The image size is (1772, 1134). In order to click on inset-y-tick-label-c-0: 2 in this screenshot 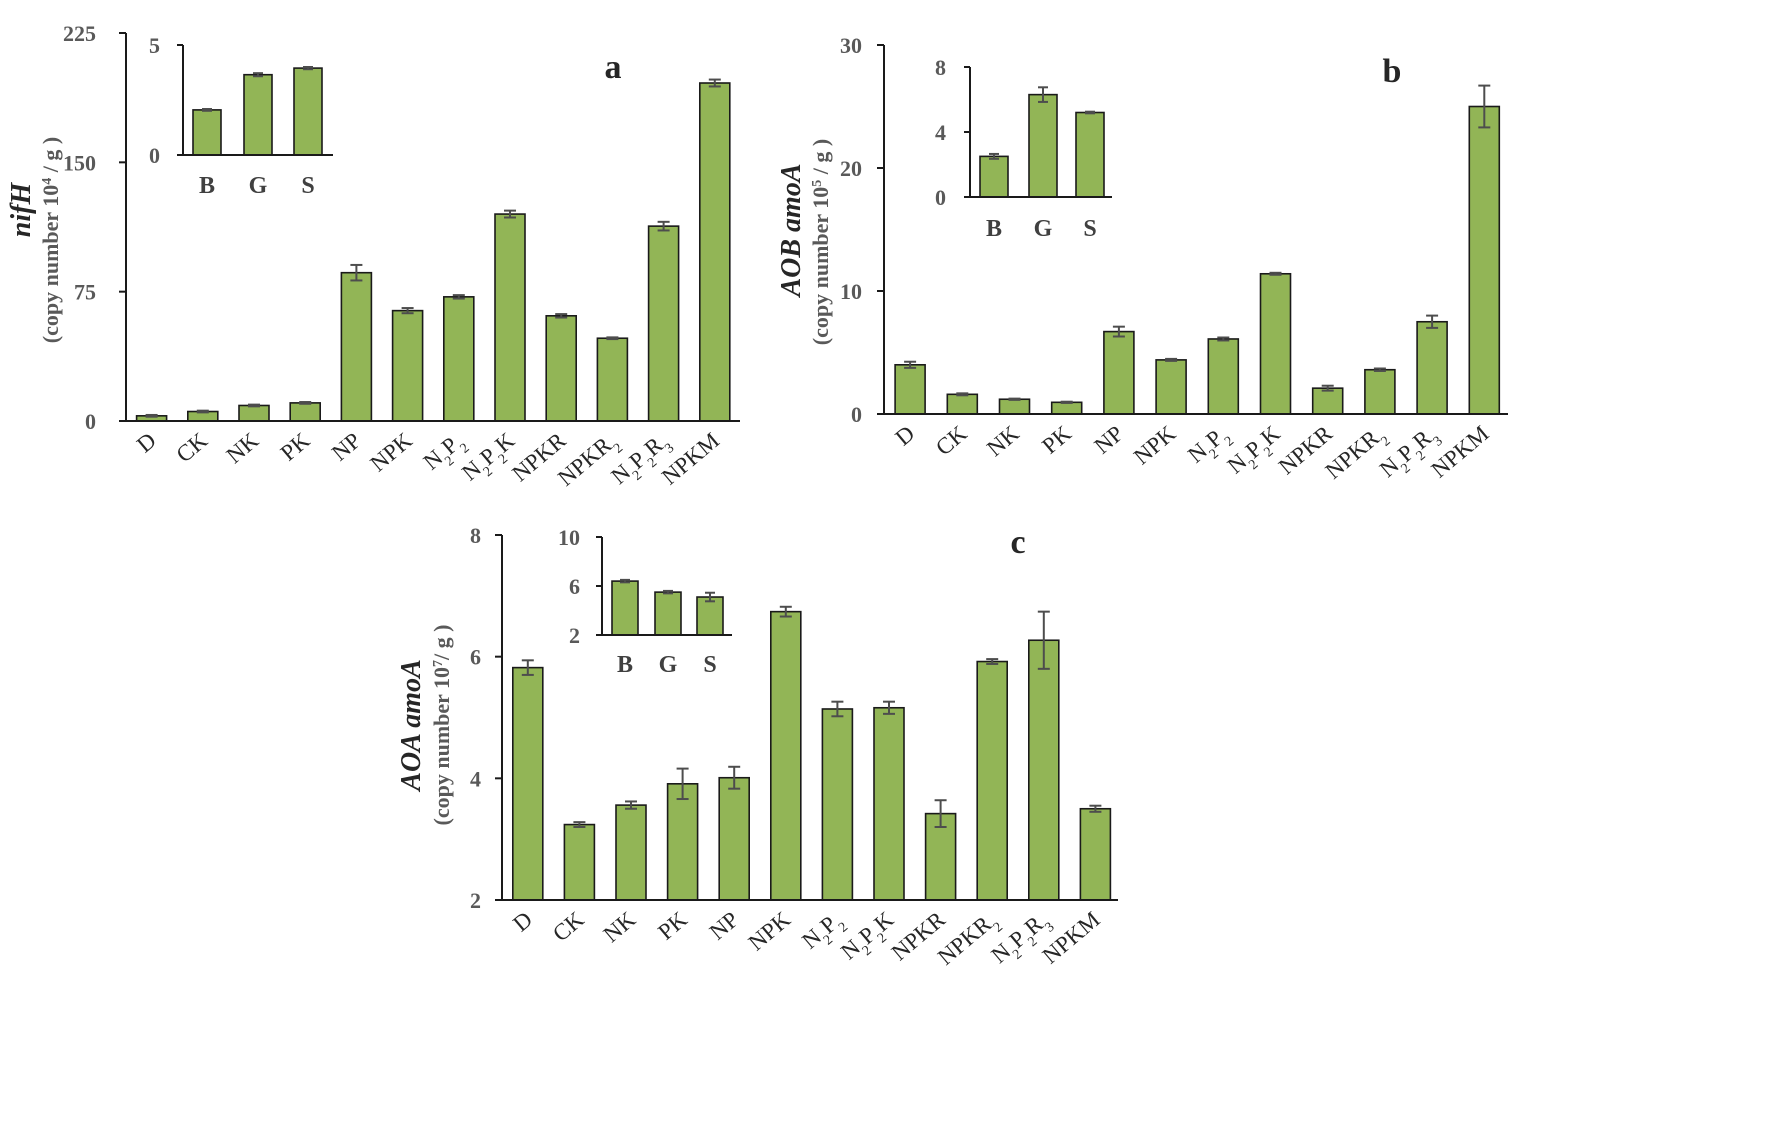, I will do `click(574, 635)`.